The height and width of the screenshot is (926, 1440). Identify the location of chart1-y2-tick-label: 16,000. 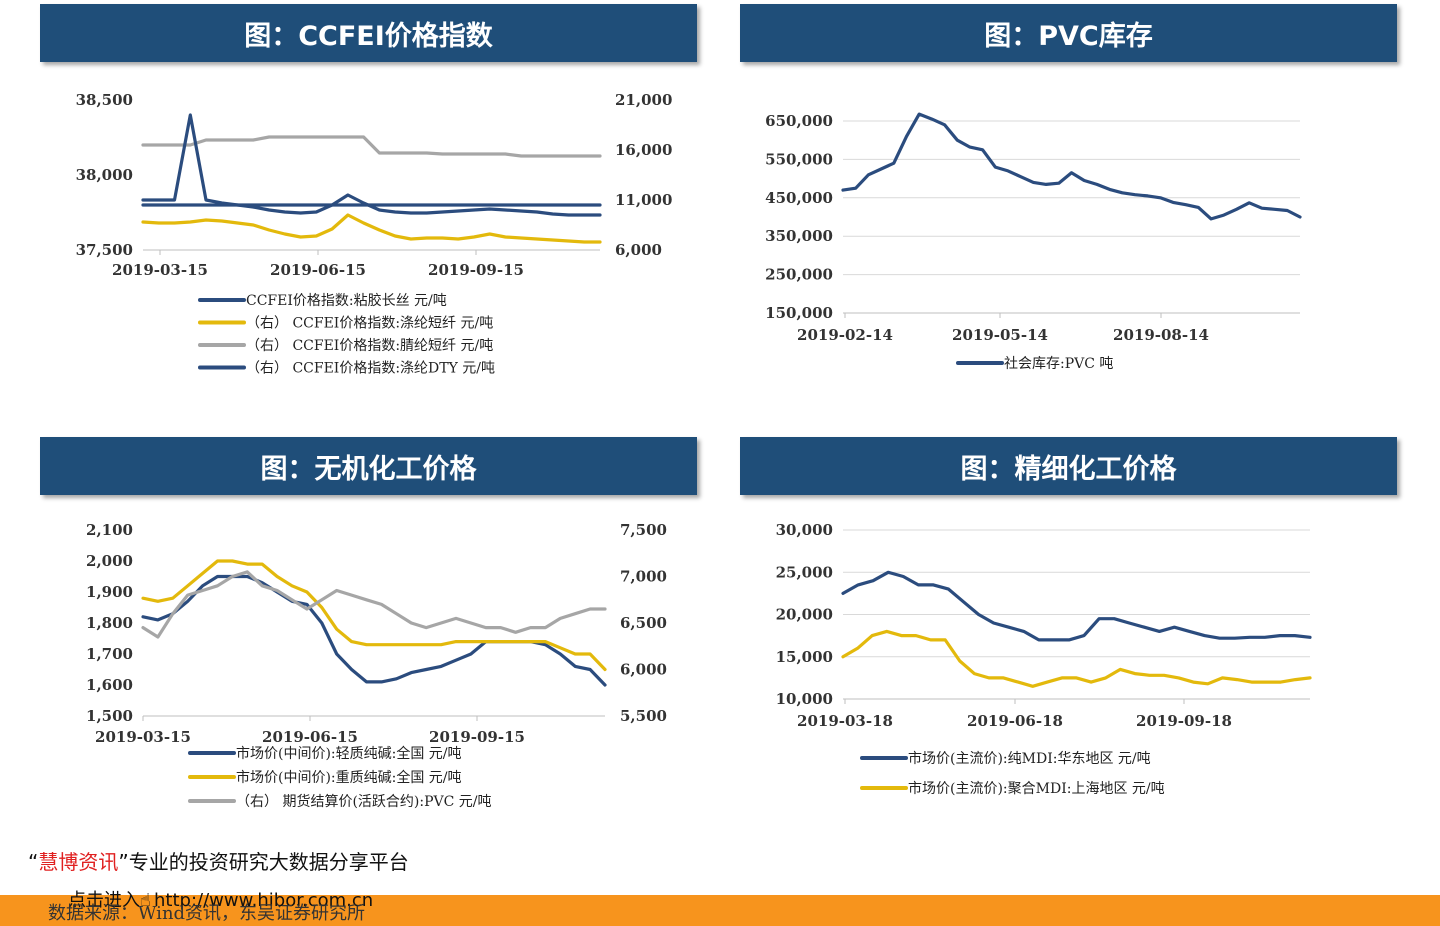
(643, 150).